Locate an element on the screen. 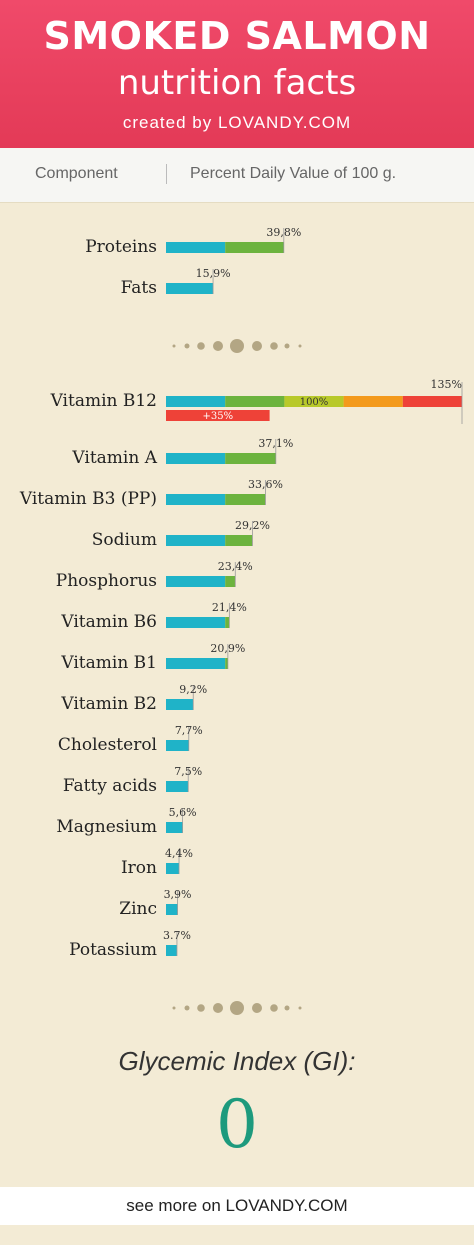 Image resolution: width=474 pixels, height=1245 pixels. data-label-sodium: 29,2% is located at coordinates (252, 525).